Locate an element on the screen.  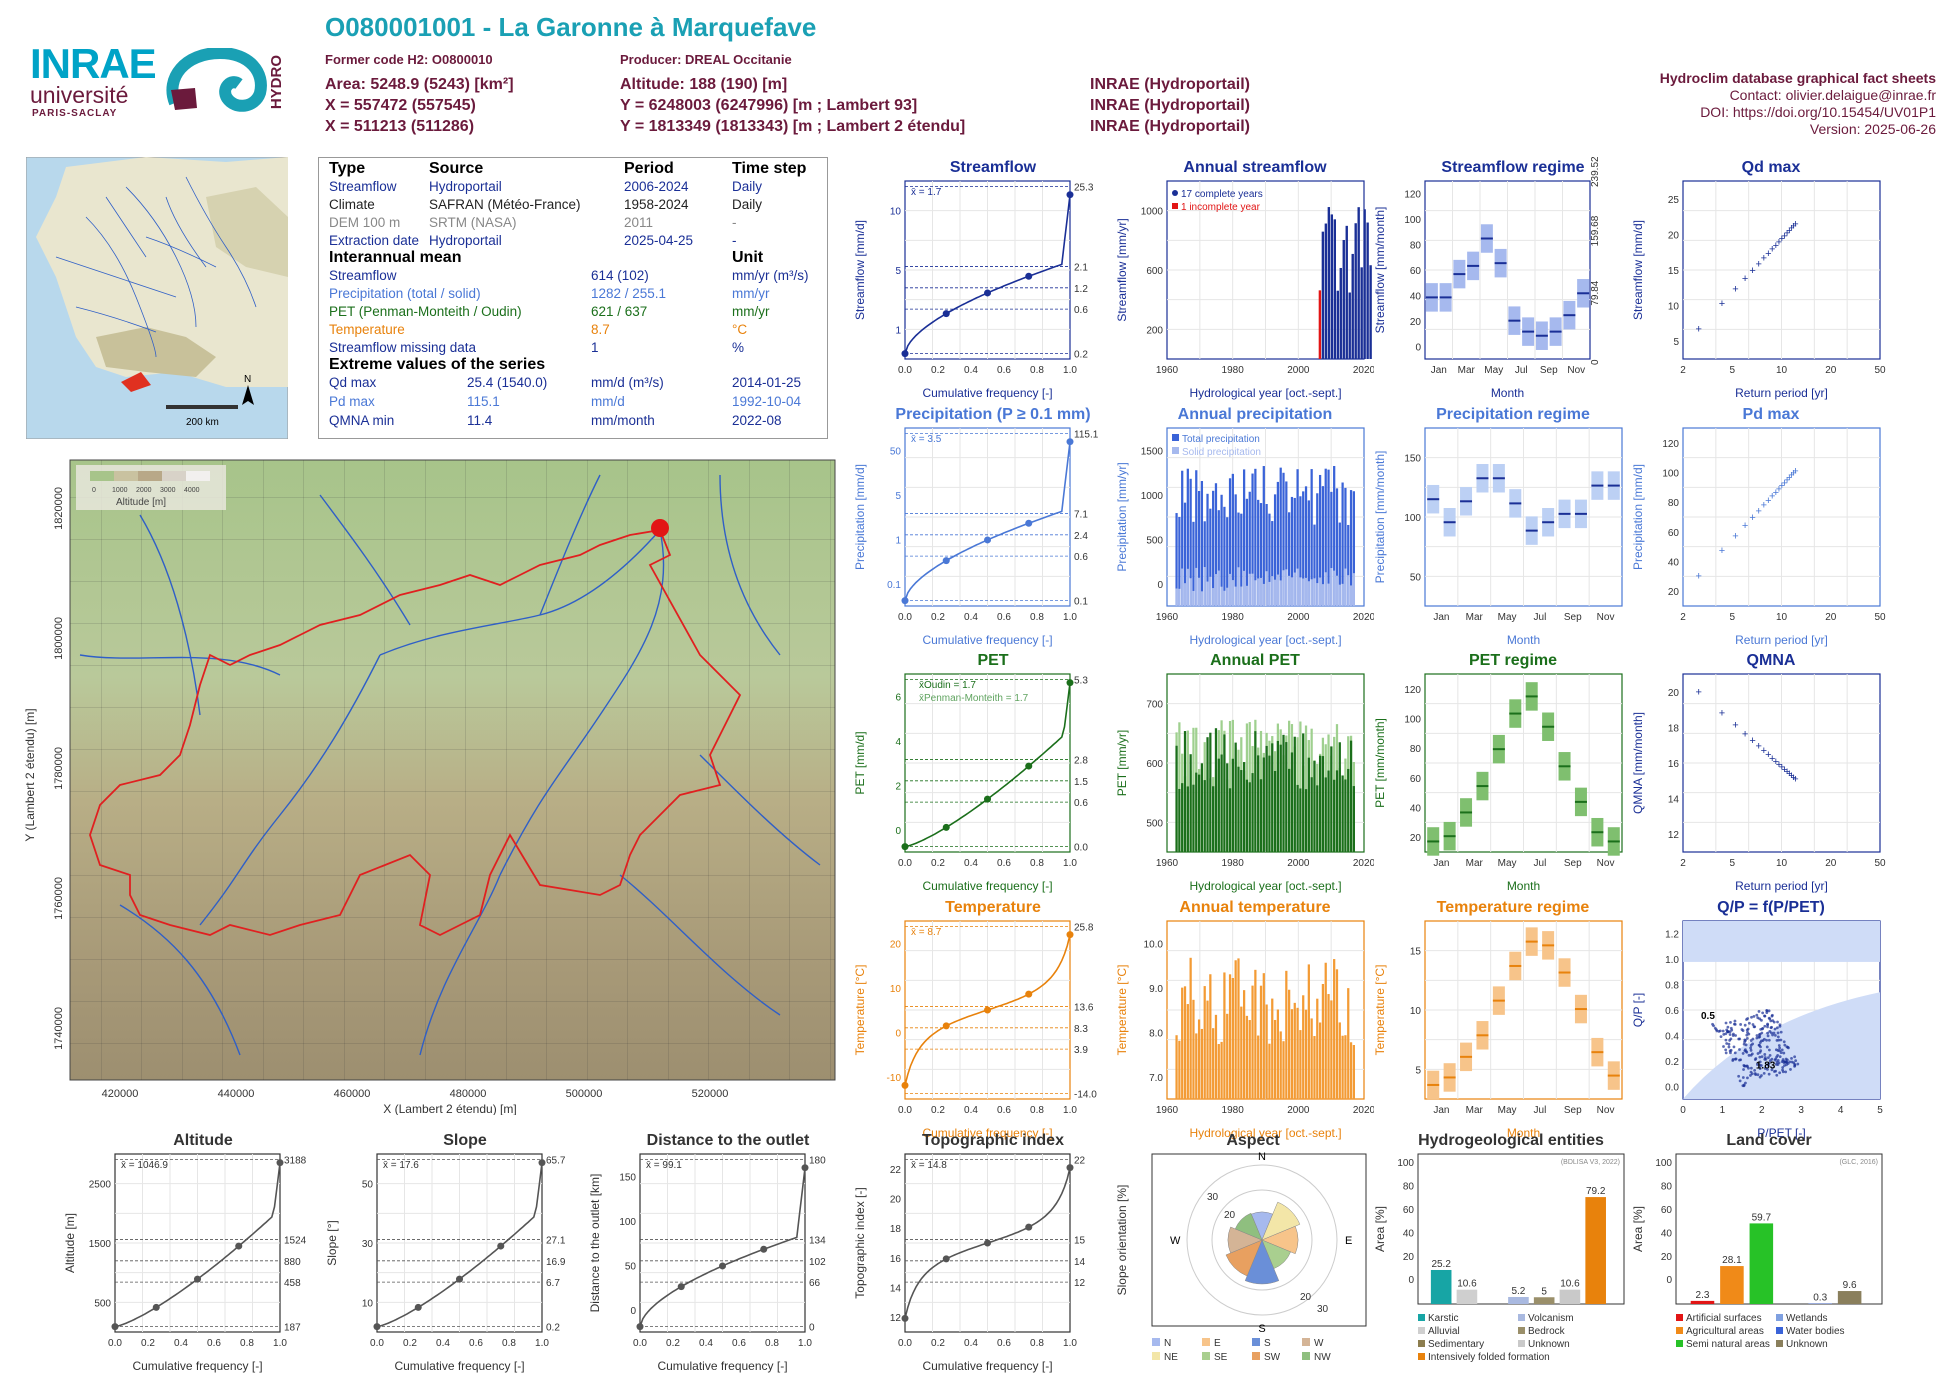
r2-step: Daily is located at coordinates (747, 204).